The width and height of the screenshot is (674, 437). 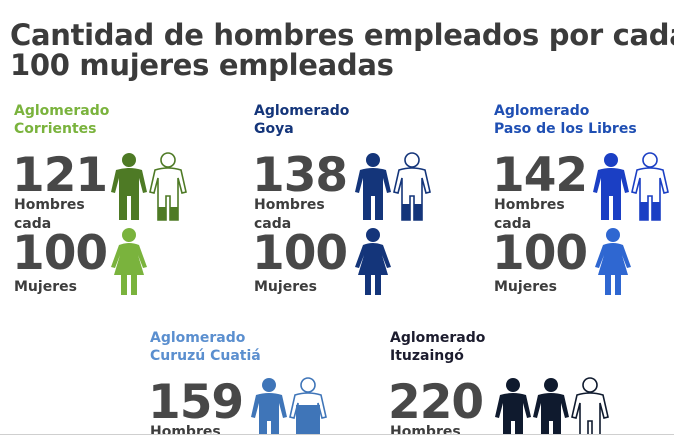 What do you see at coordinates (300, 175) in the screenshot?
I see `men-count: 138` at bounding box center [300, 175].